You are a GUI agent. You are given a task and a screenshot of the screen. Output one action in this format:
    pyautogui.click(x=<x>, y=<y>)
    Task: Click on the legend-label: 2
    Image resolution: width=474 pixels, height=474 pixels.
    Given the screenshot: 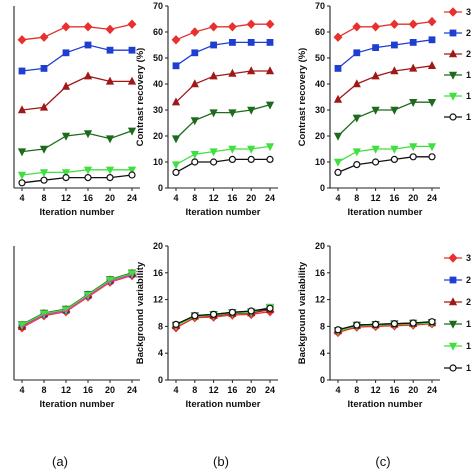 What is the action you would take?
    pyautogui.click(x=468, y=280)
    